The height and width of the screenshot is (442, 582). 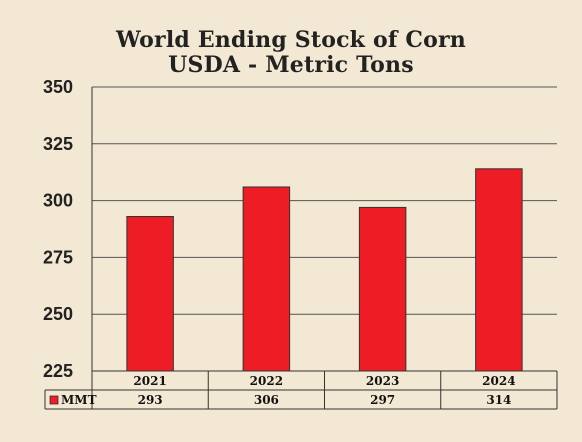 I want to click on y-tick-label: 325, so click(x=58, y=144).